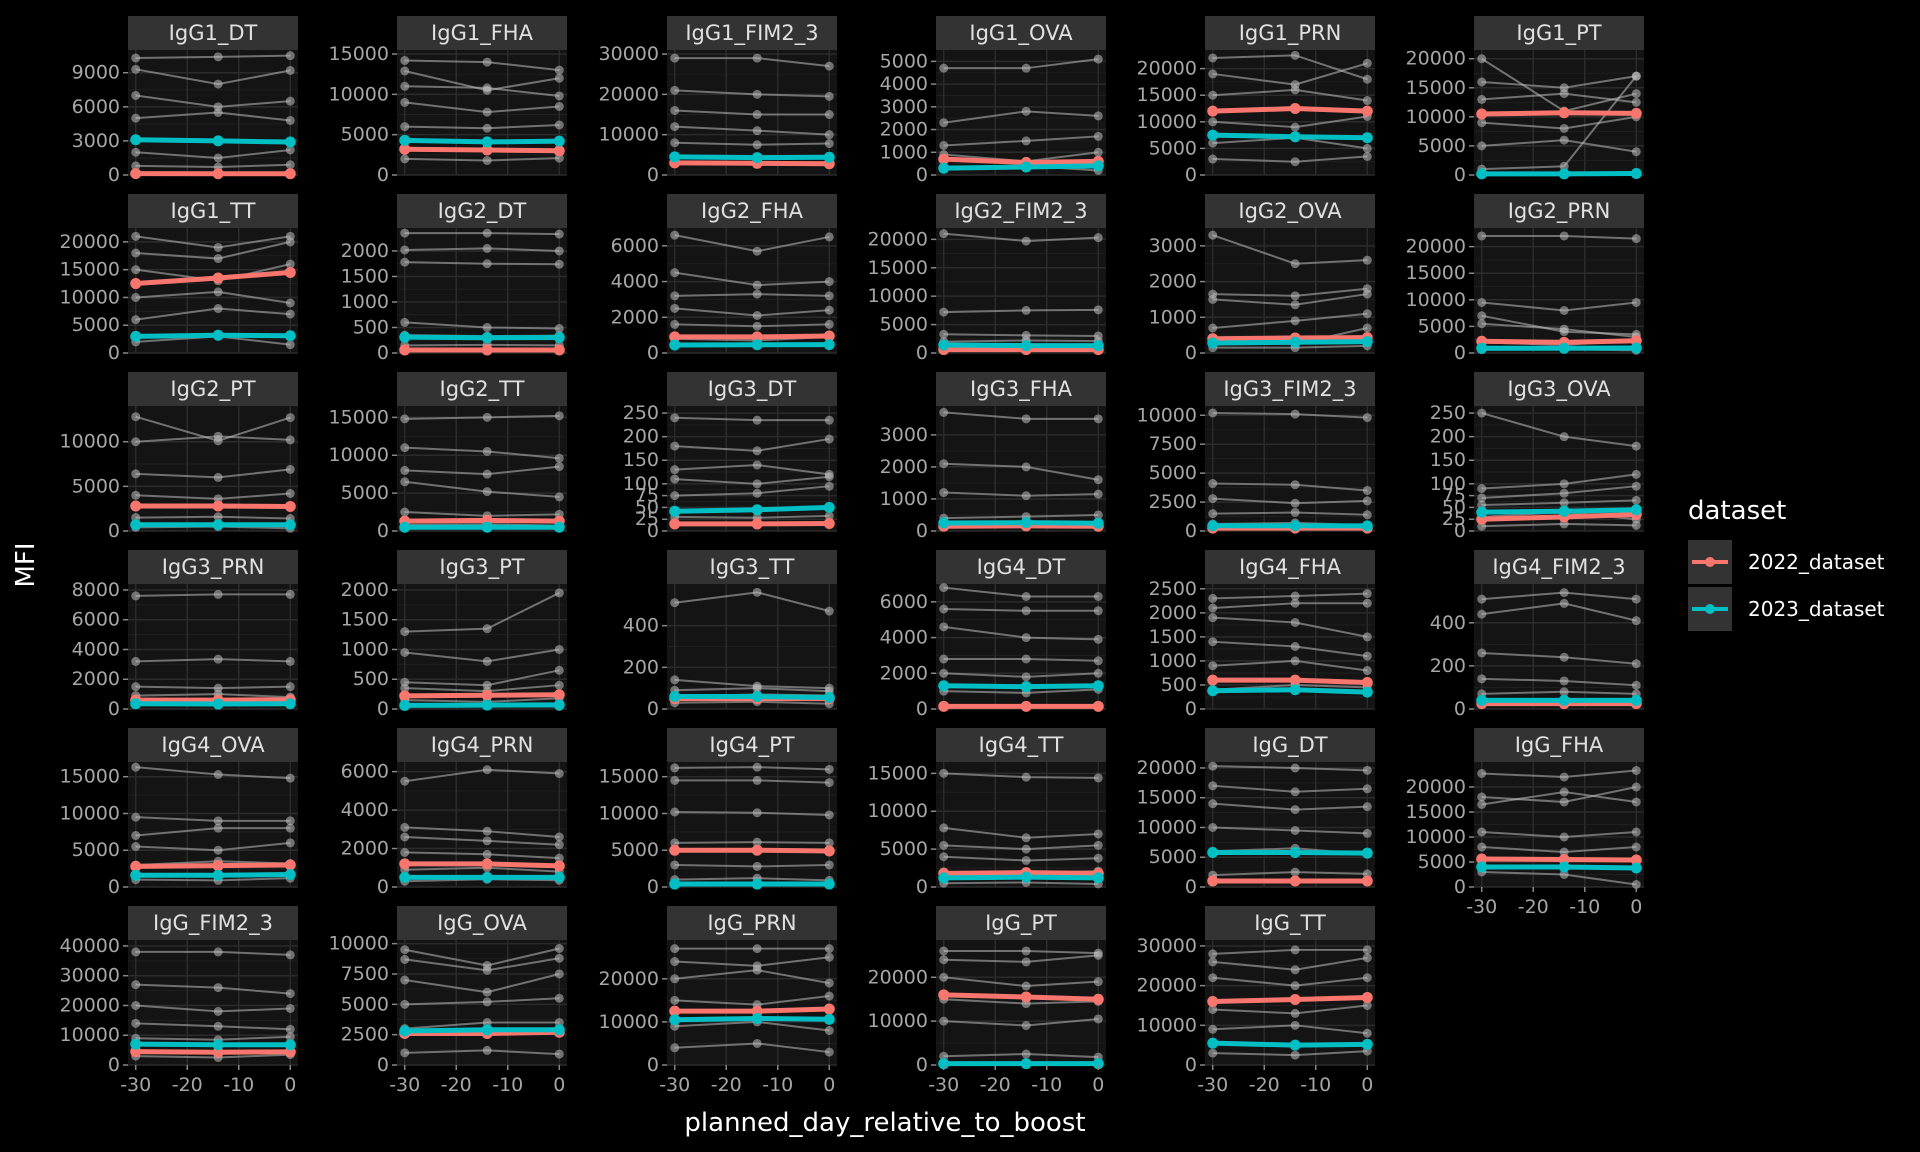  What do you see at coordinates (185, 101) in the screenshot?
I see `panel-igg1-dt: IgG1_DT 0 3000 6000 9000` at bounding box center [185, 101].